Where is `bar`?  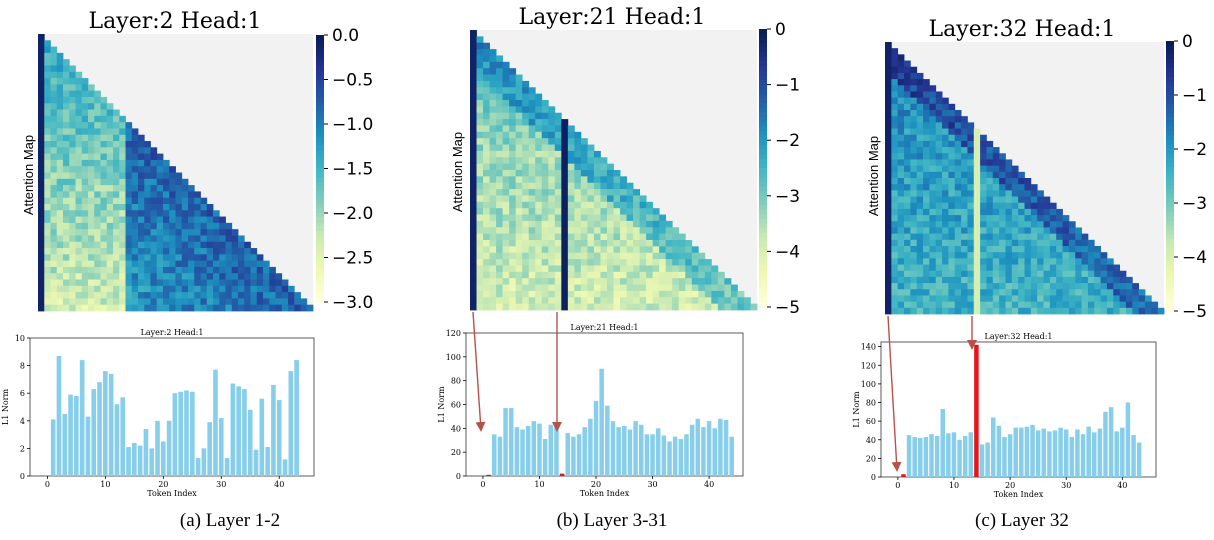
bar is located at coordinates (1083, 455).